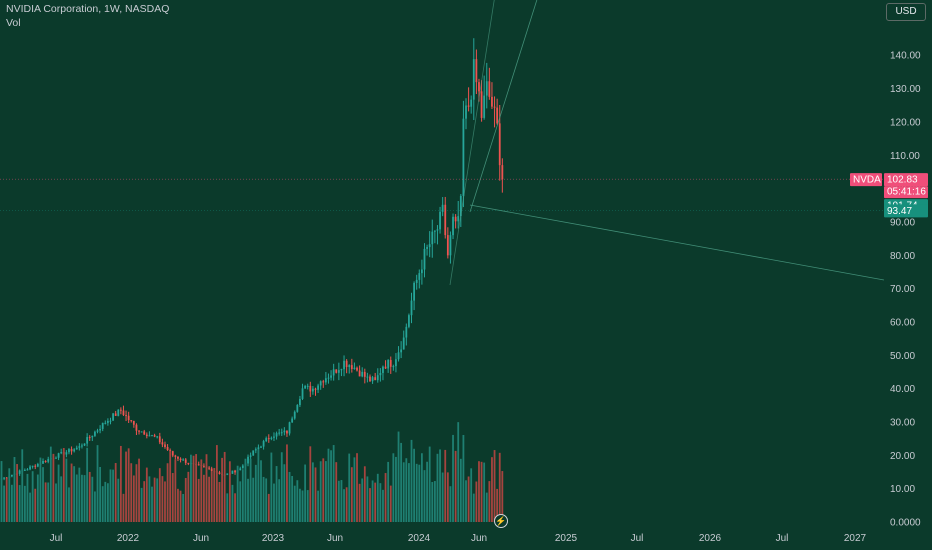  What do you see at coordinates (637, 538) in the screenshot?
I see `x-axis-tick-label: Jul` at bounding box center [637, 538].